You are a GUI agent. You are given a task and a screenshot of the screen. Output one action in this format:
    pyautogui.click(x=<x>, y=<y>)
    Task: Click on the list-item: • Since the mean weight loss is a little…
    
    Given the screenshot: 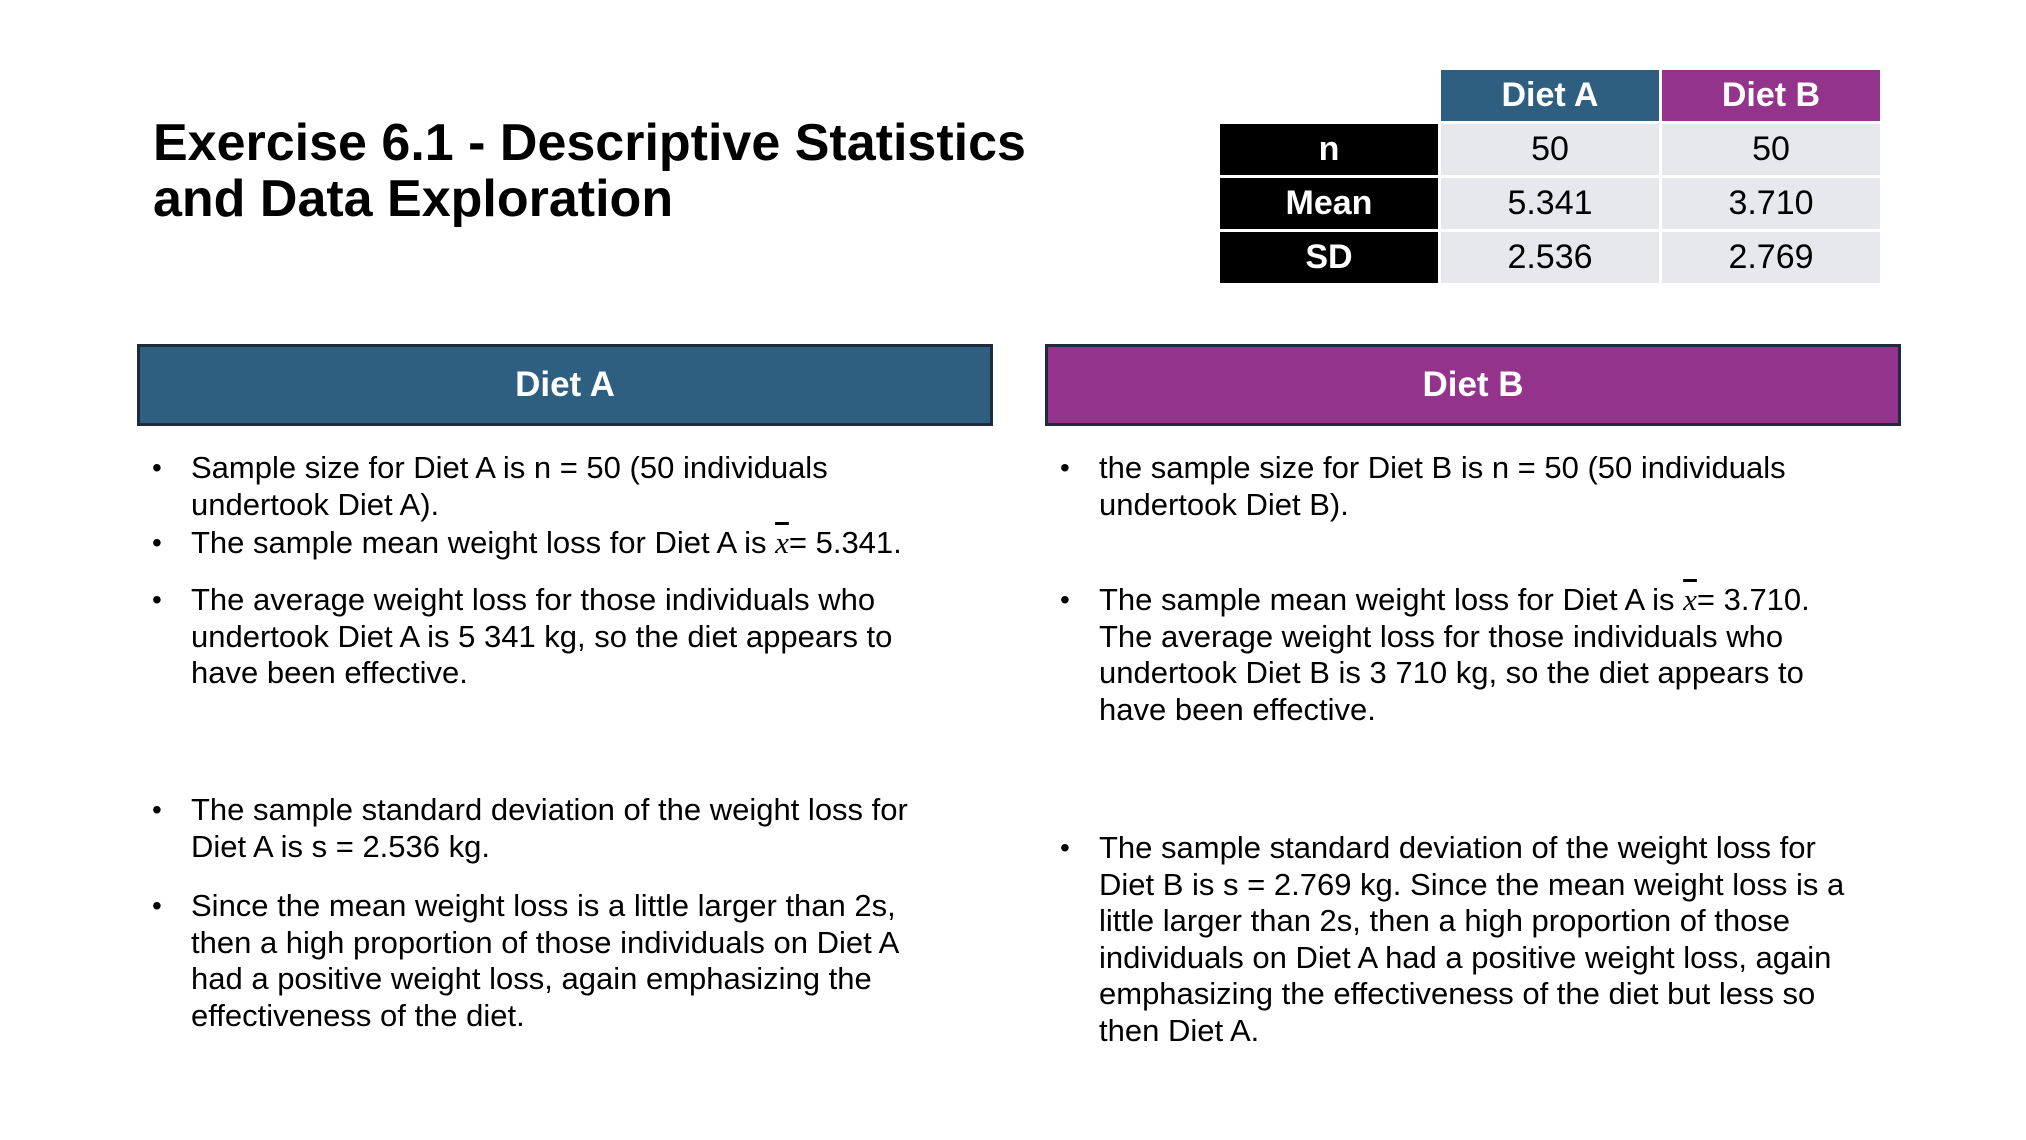 What is the action you would take?
    pyautogui.click(x=547, y=961)
    